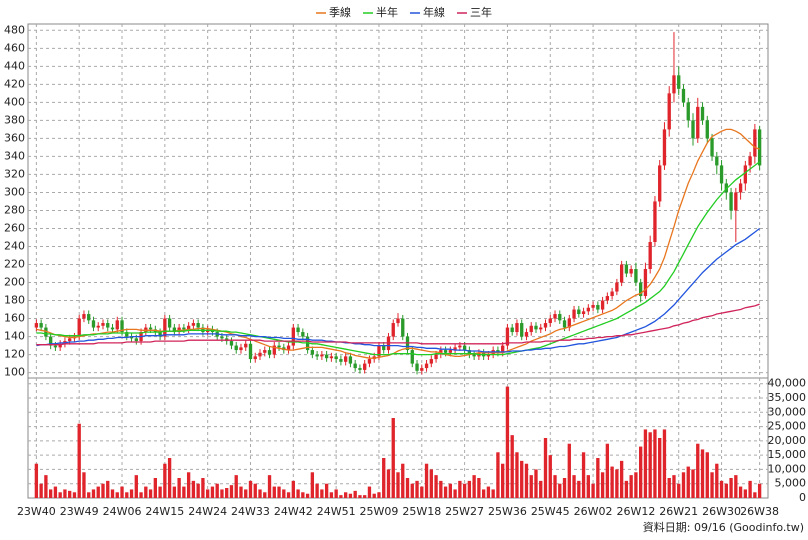 The image size is (808, 540). I want to click on y-tick-label: 460, so click(14, 47).